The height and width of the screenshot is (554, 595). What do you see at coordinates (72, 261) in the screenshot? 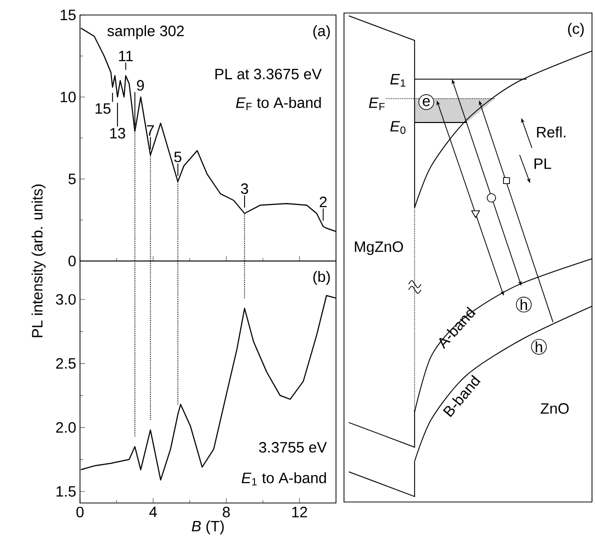
I see `y-tick-label: 0` at bounding box center [72, 261].